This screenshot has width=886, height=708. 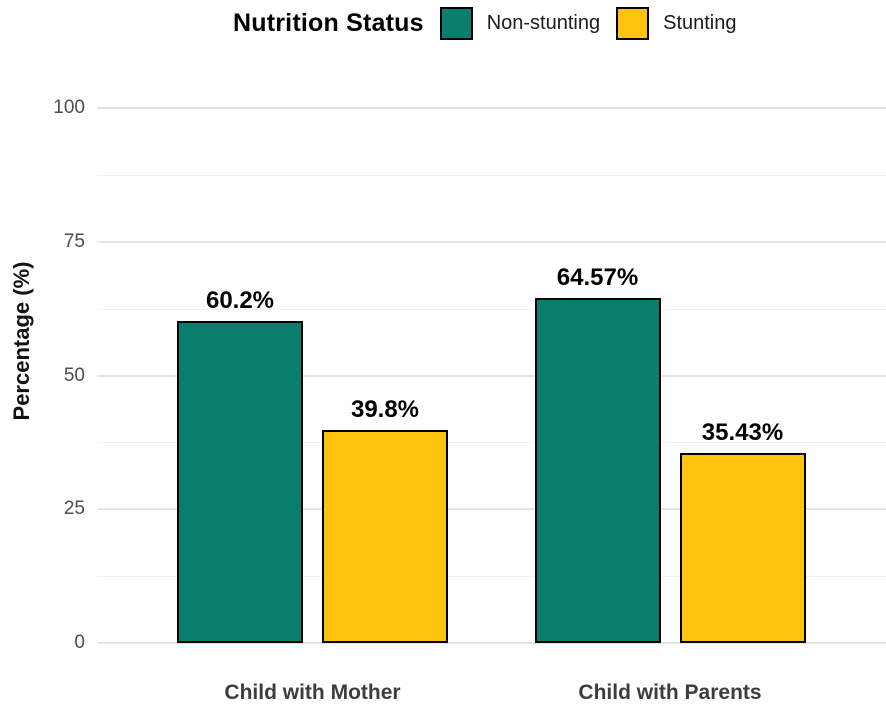 I want to click on legend-title: Nutrition Status, so click(x=328, y=22).